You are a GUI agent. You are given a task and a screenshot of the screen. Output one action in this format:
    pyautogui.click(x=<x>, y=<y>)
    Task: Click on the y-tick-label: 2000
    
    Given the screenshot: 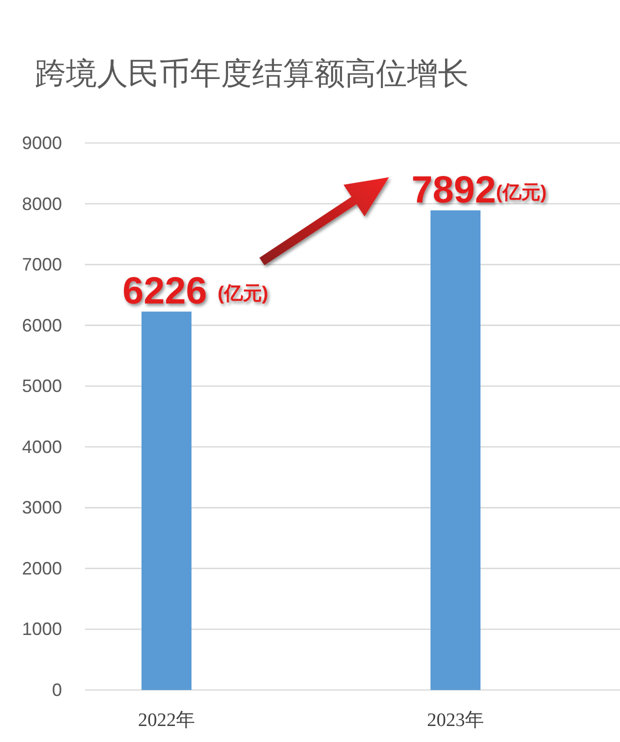 What is the action you would take?
    pyautogui.click(x=42, y=568)
    